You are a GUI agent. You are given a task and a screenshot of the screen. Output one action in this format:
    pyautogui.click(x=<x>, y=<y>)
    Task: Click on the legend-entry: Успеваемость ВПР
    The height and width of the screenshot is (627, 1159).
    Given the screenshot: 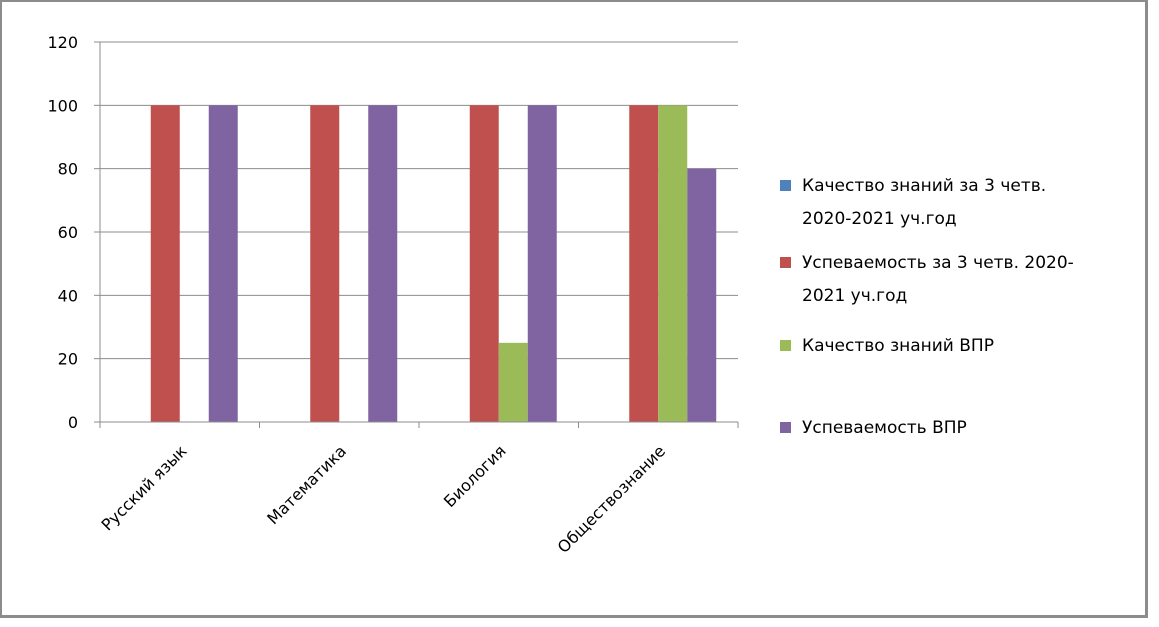 What is the action you would take?
    pyautogui.click(x=873, y=428)
    